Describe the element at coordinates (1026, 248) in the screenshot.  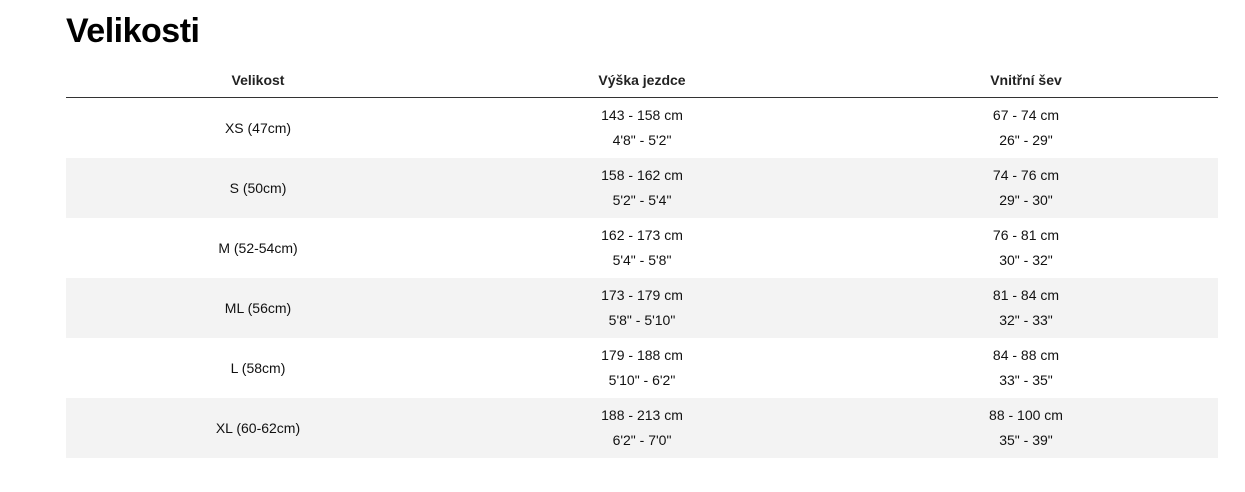
I see `inseam-cell: 76 - 81 cm 30" - 32"` at that location.